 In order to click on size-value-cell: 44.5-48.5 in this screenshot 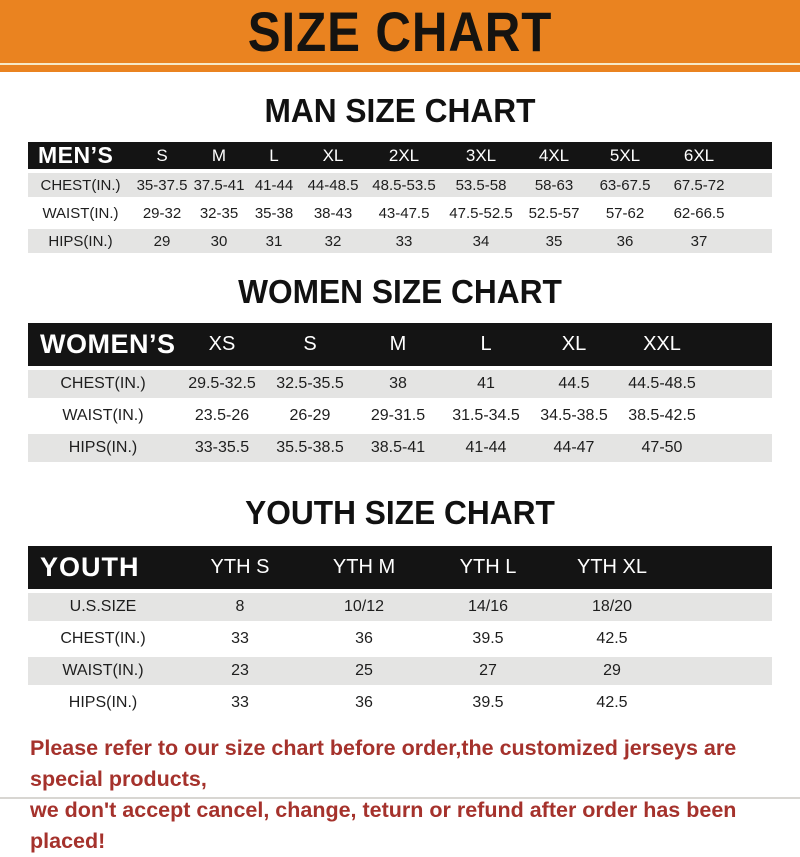, I will do `click(662, 383)`.